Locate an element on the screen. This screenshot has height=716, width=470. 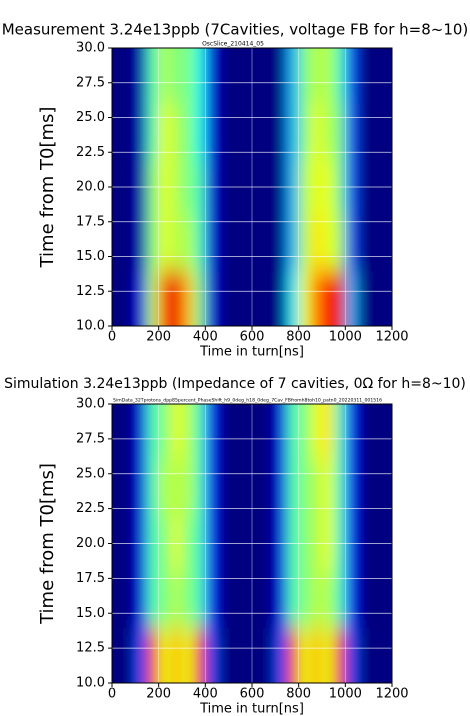
y-tick-label: 22.5 is located at coordinates (90, 508).